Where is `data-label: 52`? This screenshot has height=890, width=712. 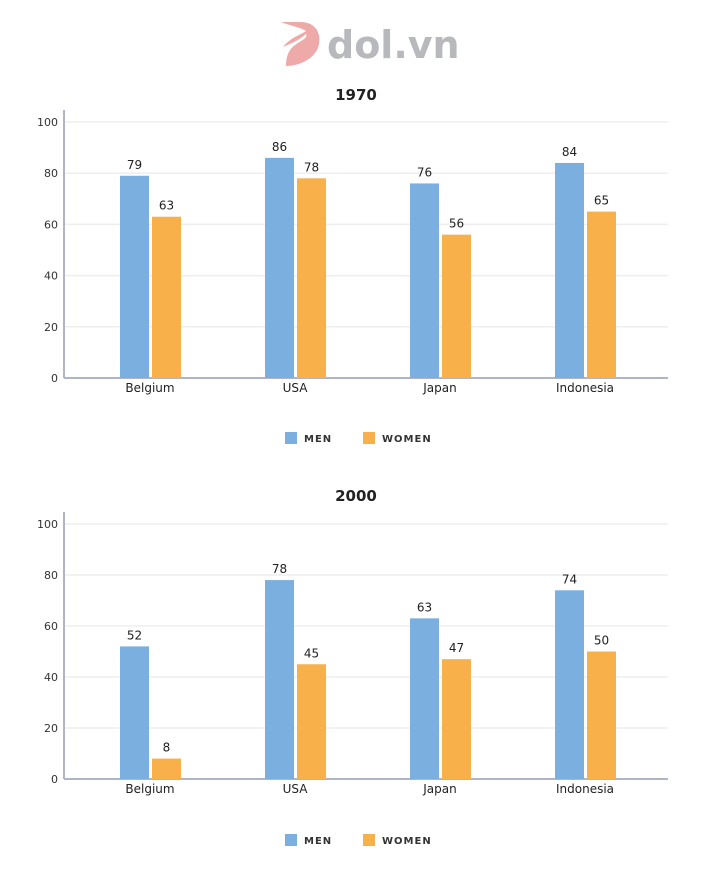 data-label: 52 is located at coordinates (134, 635).